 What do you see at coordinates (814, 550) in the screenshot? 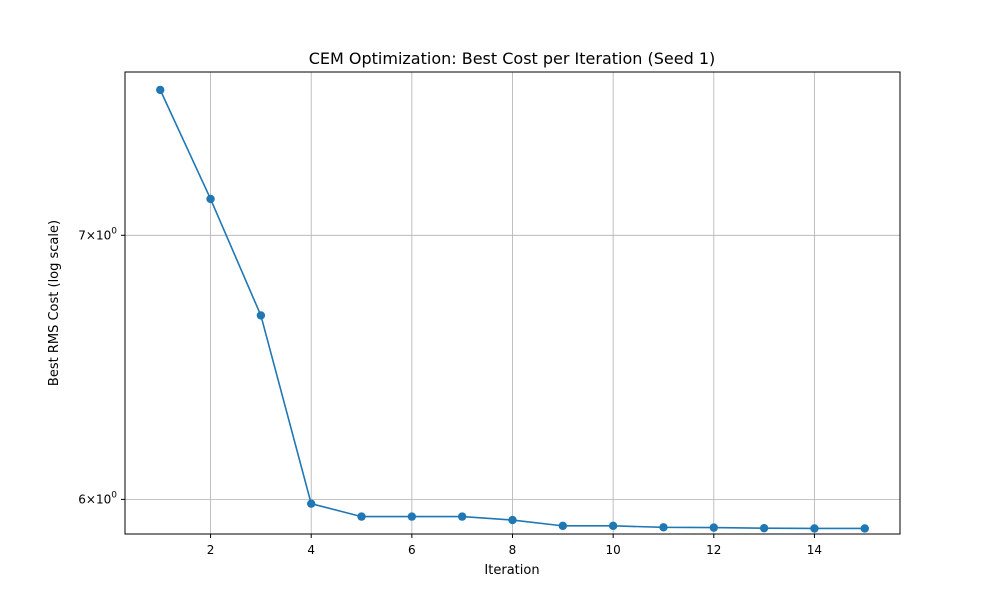
I see `x-tick-label: 14` at bounding box center [814, 550].